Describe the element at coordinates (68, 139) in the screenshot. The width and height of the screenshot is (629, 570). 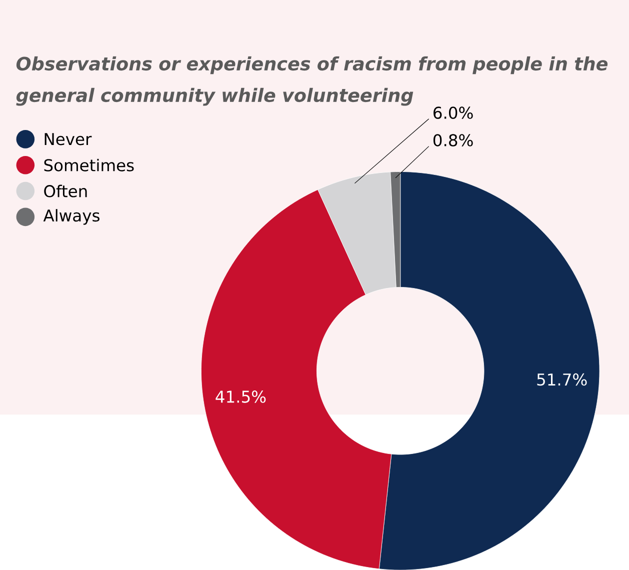
I see `legend-label: Never` at that location.